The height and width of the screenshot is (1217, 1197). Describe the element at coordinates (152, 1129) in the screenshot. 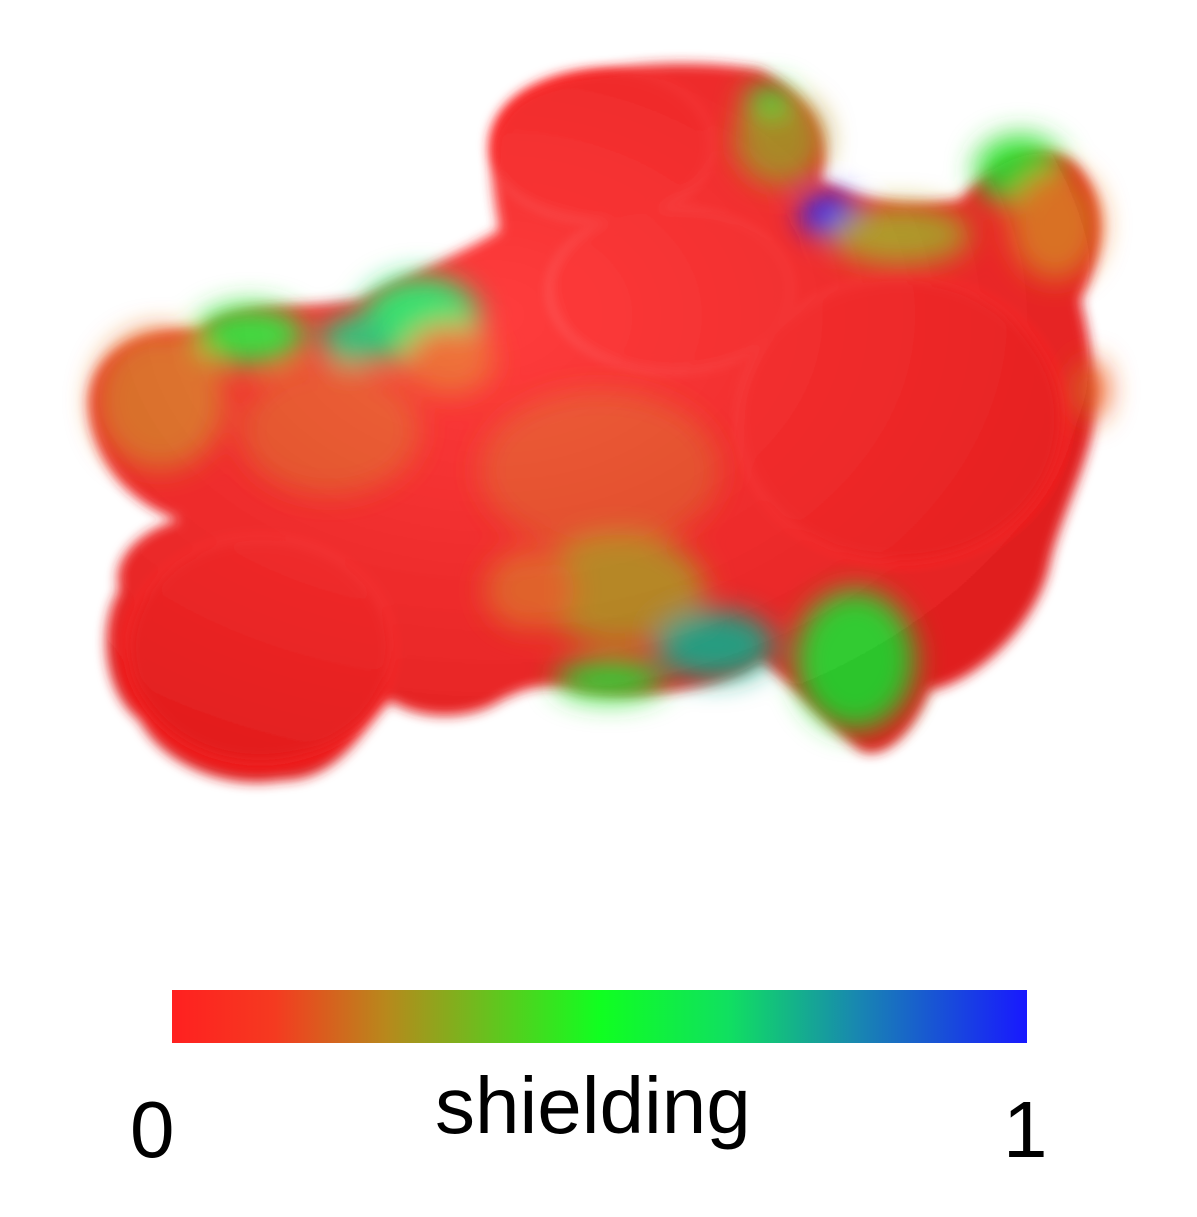

I see `colorbar-min-label: 0` at that location.